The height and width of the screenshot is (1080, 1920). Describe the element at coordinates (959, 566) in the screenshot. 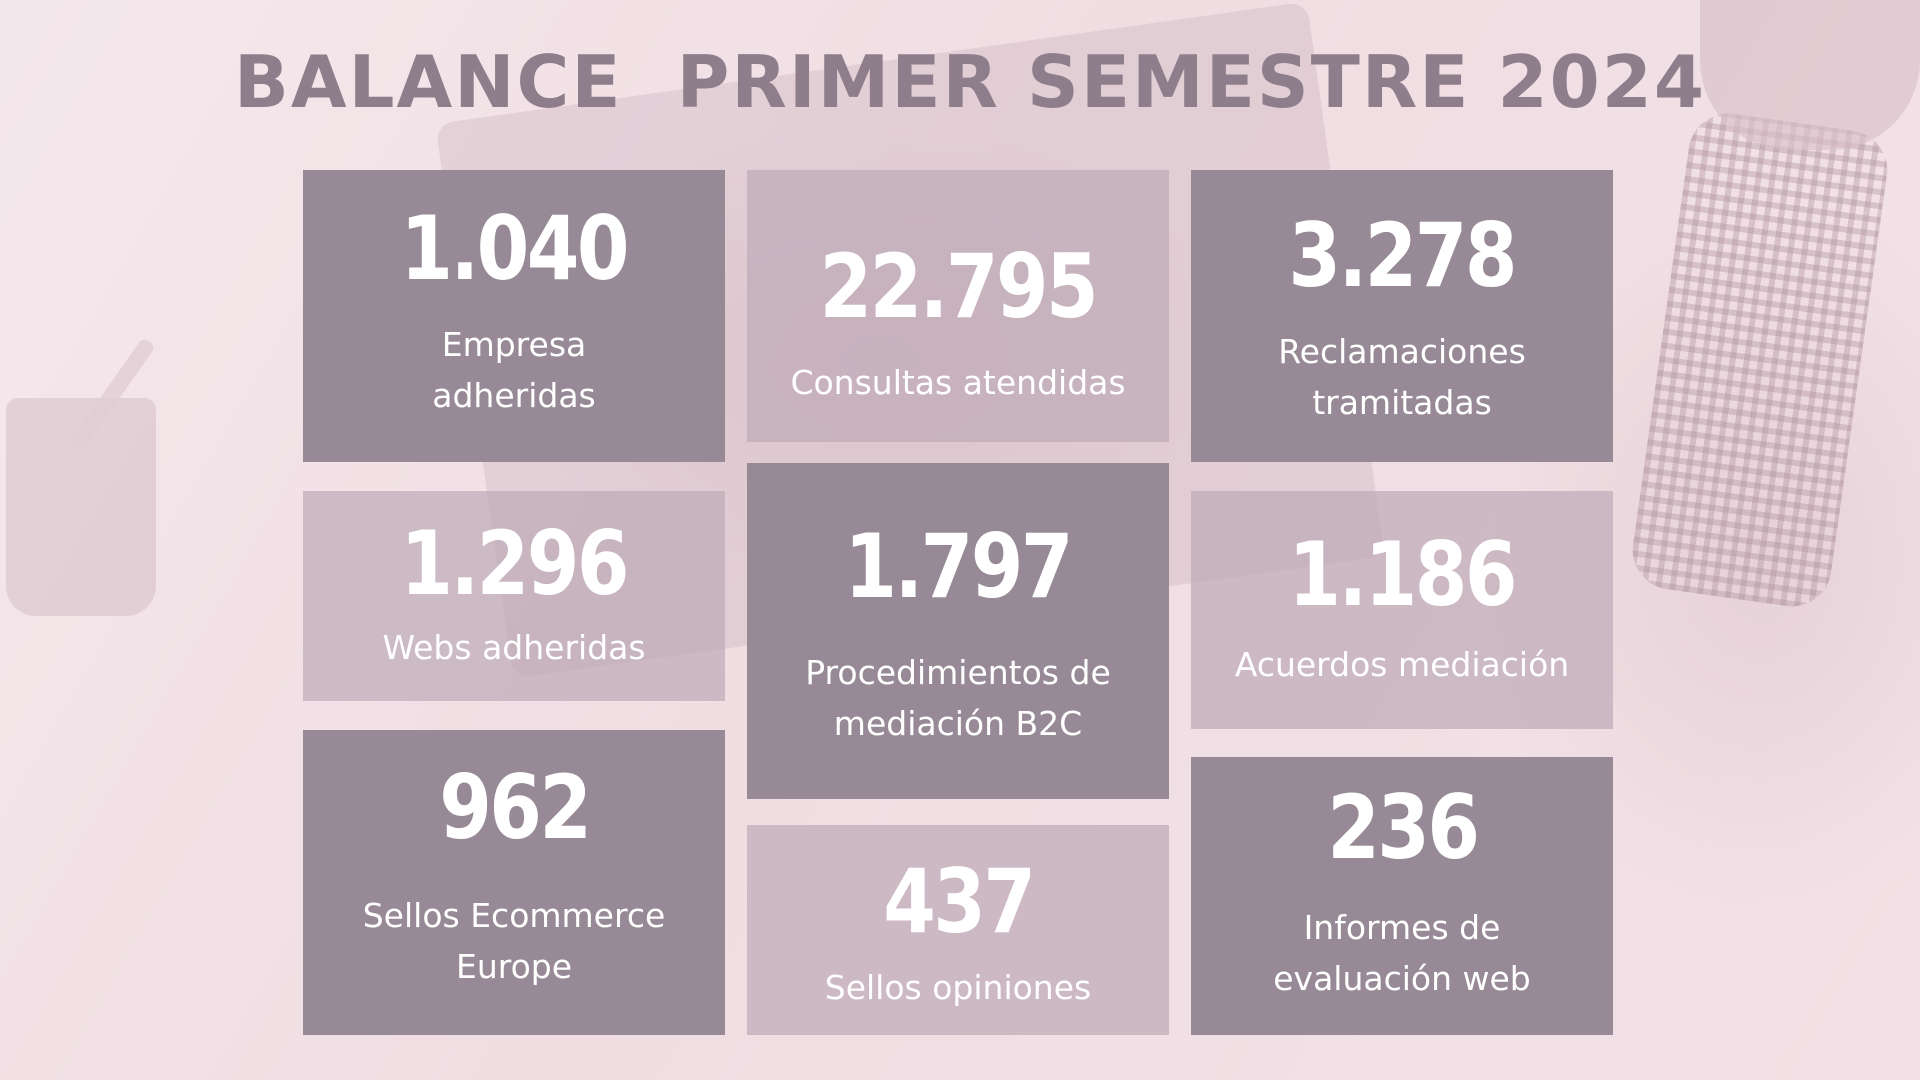

I see `stat-value: 1.797` at that location.